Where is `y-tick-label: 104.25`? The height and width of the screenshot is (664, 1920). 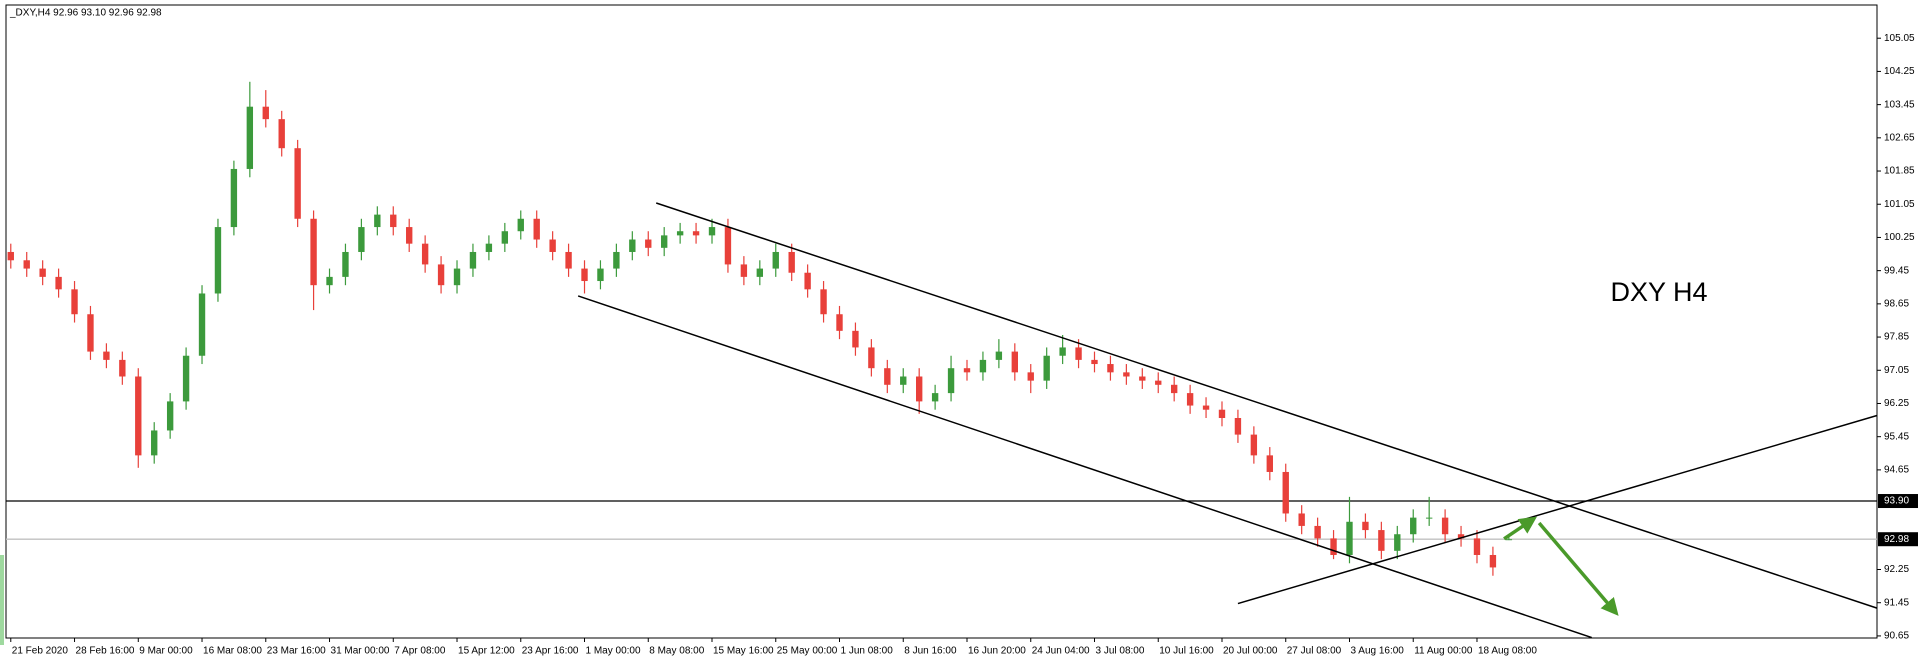
y-tick-label: 104.25 is located at coordinates (1899, 71).